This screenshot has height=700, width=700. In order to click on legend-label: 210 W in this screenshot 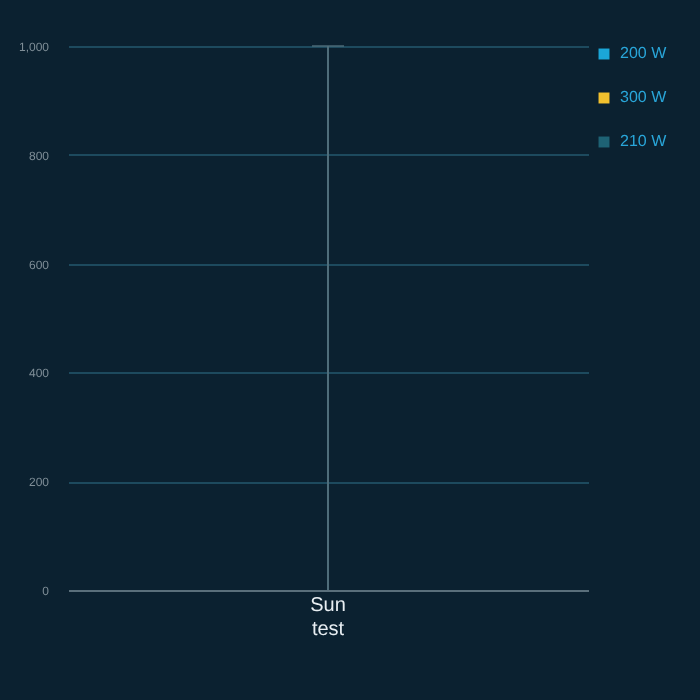, I will do `click(644, 141)`.